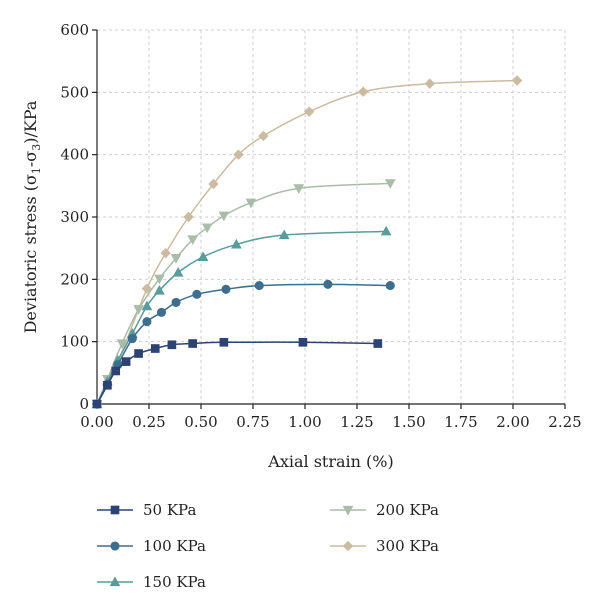 The height and width of the screenshot is (614, 600). What do you see at coordinates (330, 461) in the screenshot?
I see `x-axis-title: Axial strain (%)` at bounding box center [330, 461].